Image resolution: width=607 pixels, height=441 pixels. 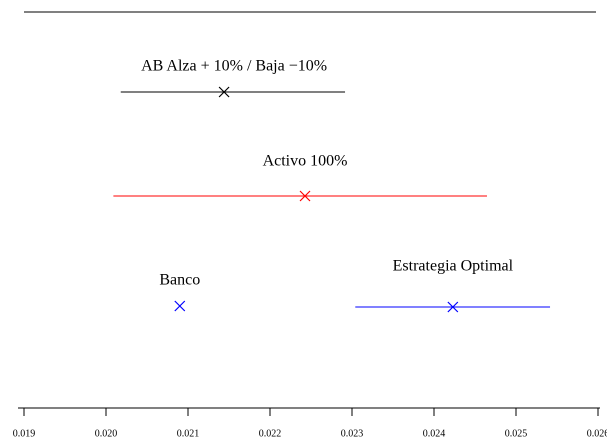 I want to click on x-tick-label: 0.022, so click(x=270, y=433).